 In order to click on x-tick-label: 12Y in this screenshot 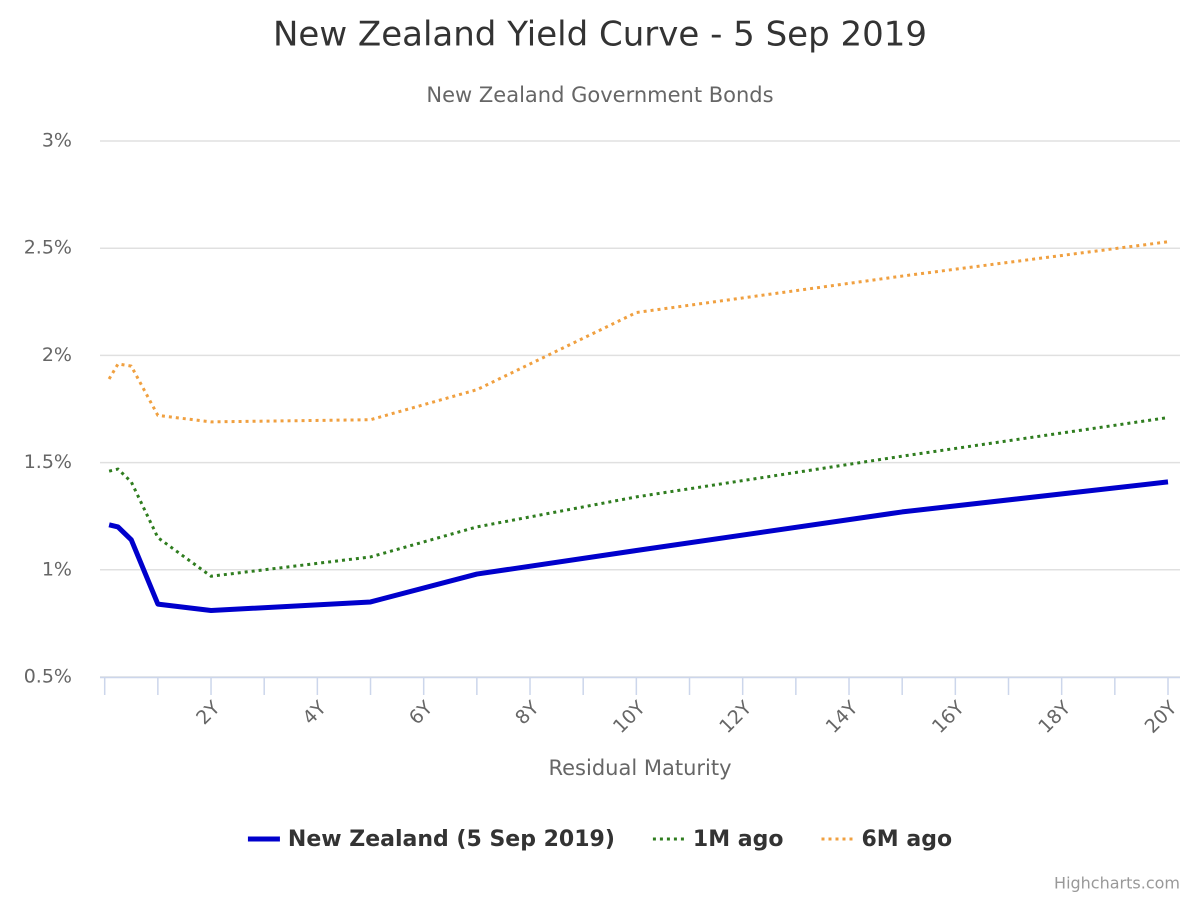, I will do `click(735, 717)`.